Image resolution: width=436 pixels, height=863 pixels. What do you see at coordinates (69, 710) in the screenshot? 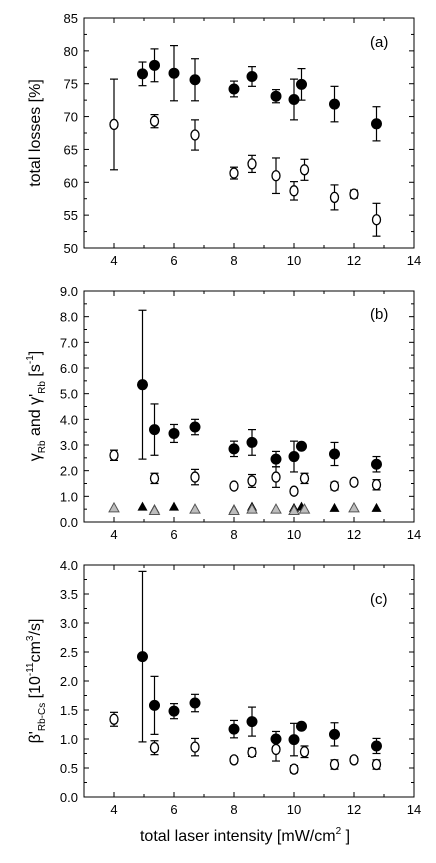
I see `y-tick-label: 1.5` at bounding box center [69, 710].